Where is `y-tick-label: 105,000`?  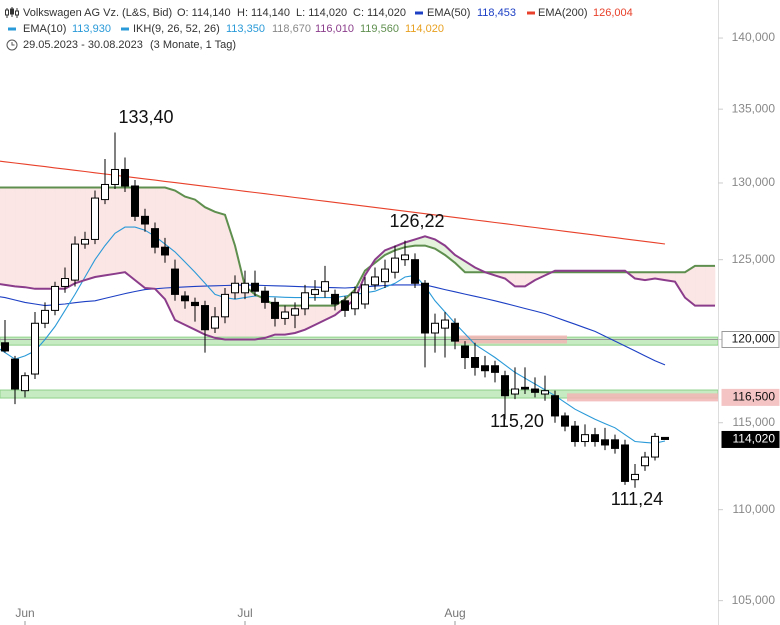 y-tick-label: 105,000 is located at coordinates (754, 600).